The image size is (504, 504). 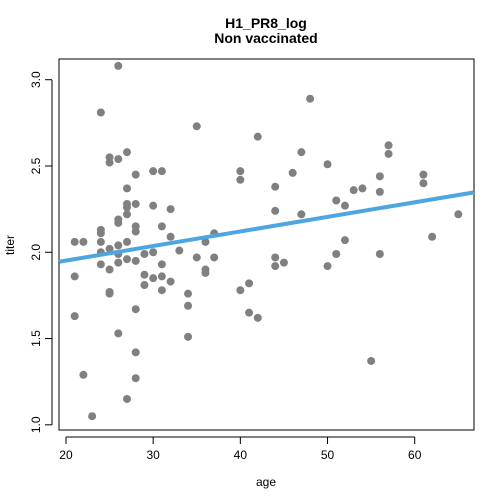 I want to click on trend-line, so click(x=266, y=227).